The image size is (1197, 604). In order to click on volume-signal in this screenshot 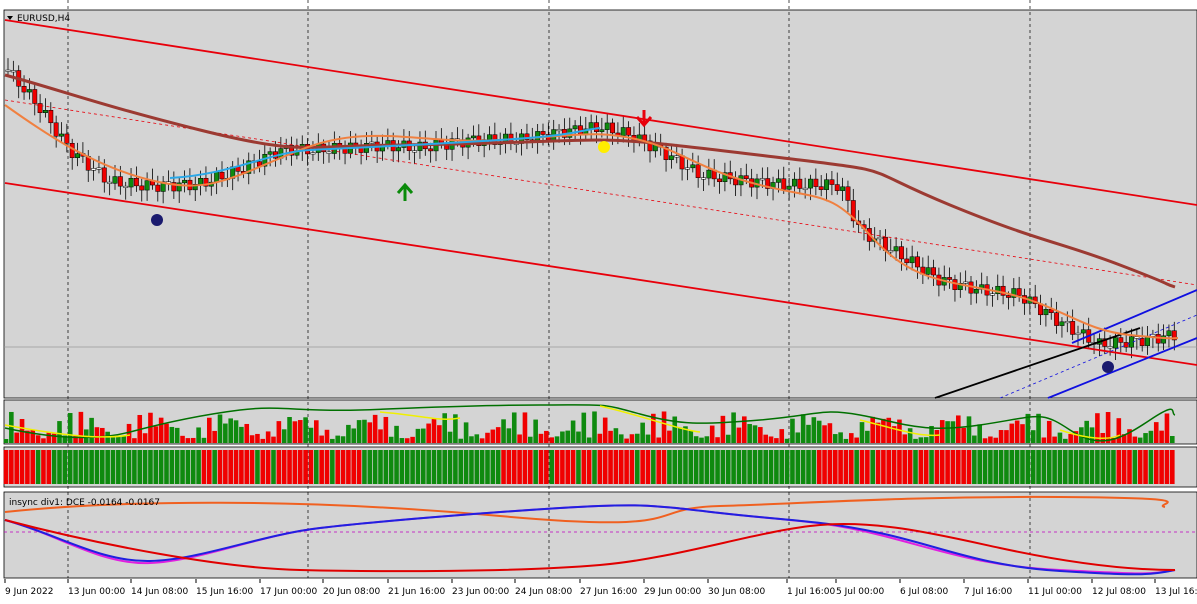, I will do `click(590, 423)`.